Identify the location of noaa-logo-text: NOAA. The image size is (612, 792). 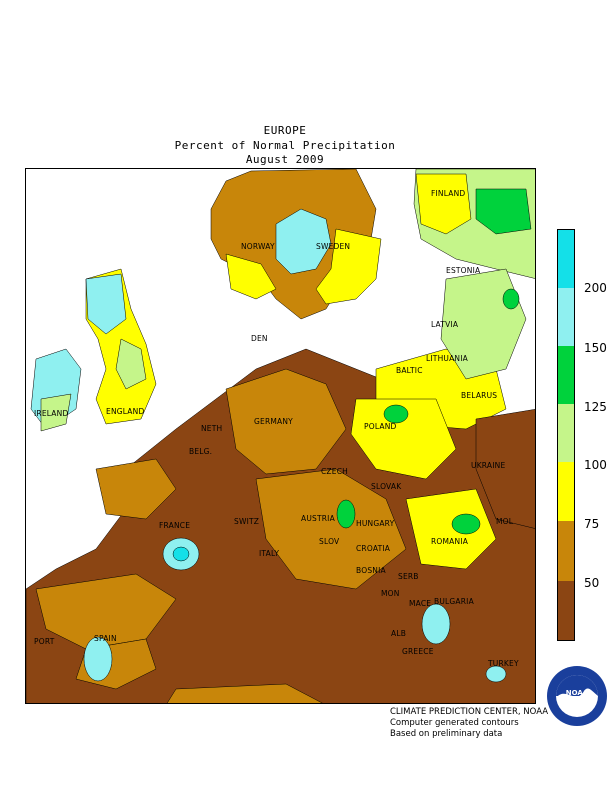
(577, 693).